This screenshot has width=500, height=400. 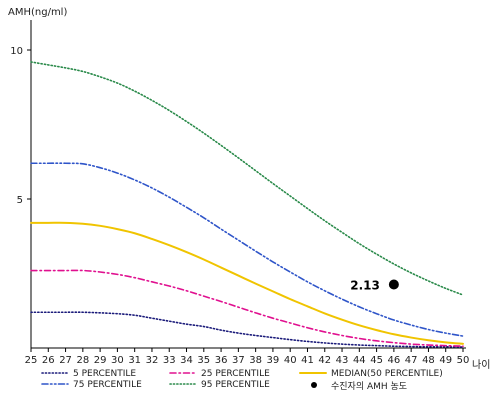 What do you see at coordinates (411, 360) in the screenshot?
I see `x-tick-label: 47` at bounding box center [411, 360].